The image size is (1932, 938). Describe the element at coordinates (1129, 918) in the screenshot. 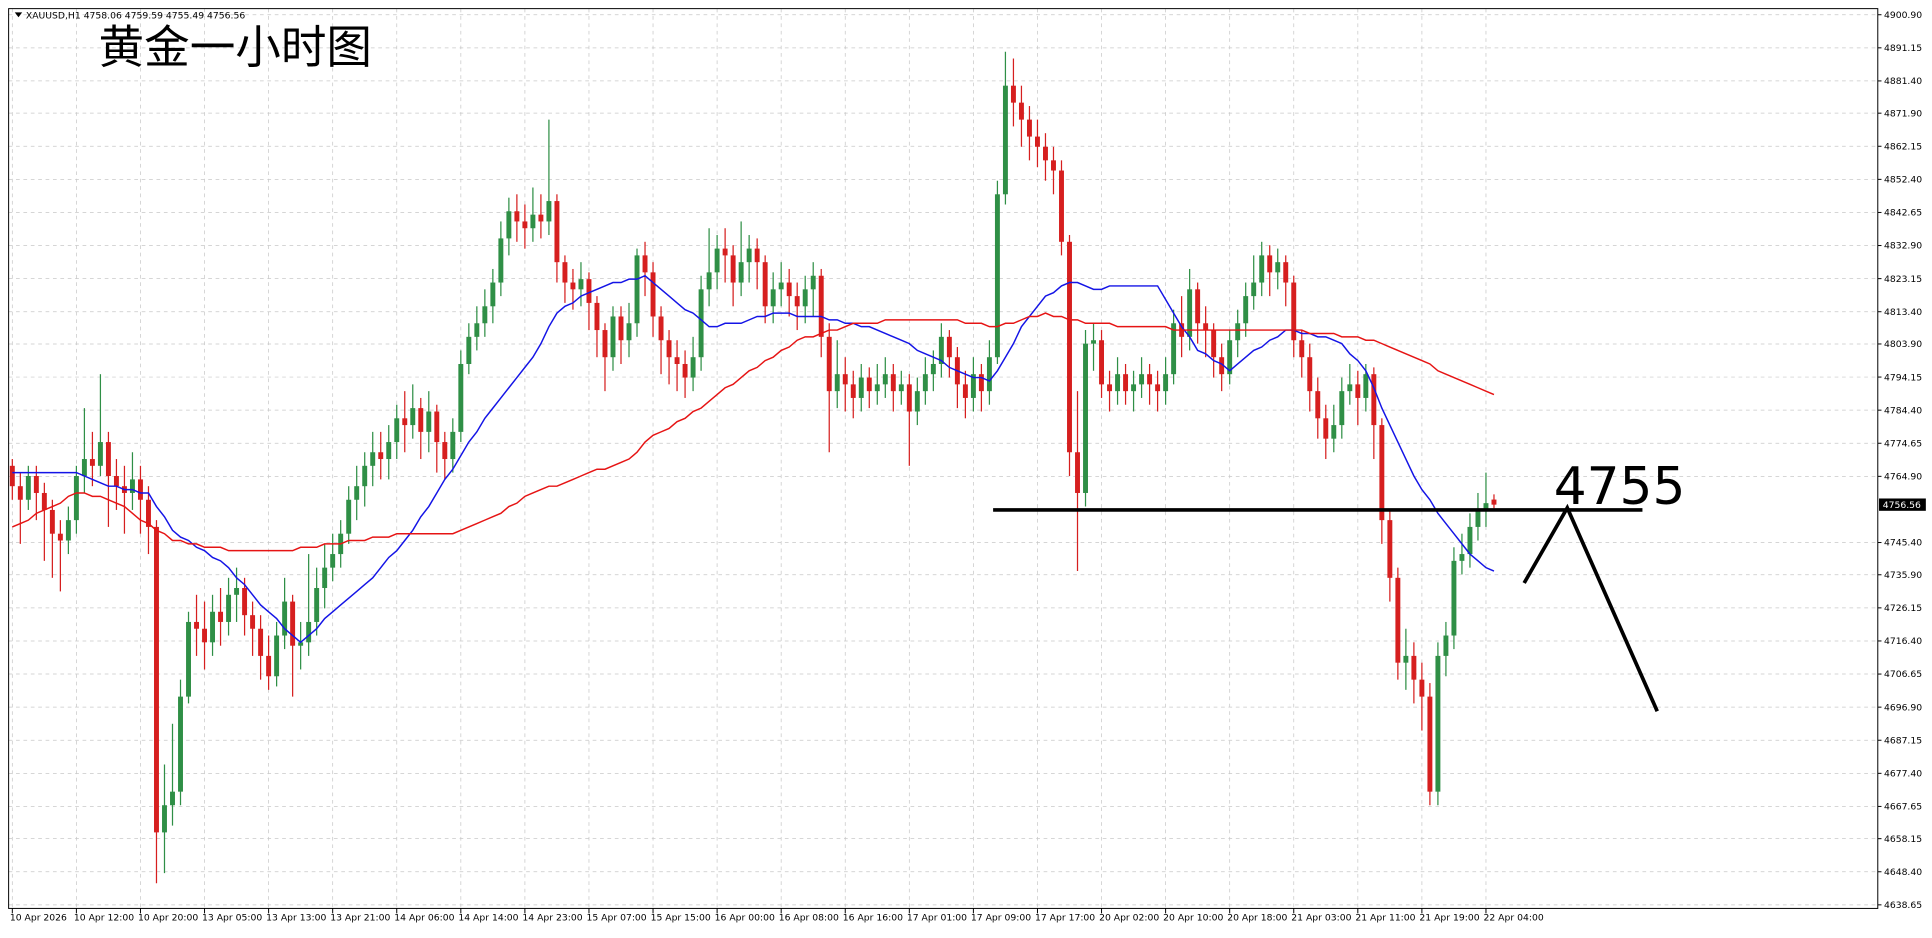

I see `x-tick-label: 20 Apr 02:00` at that location.